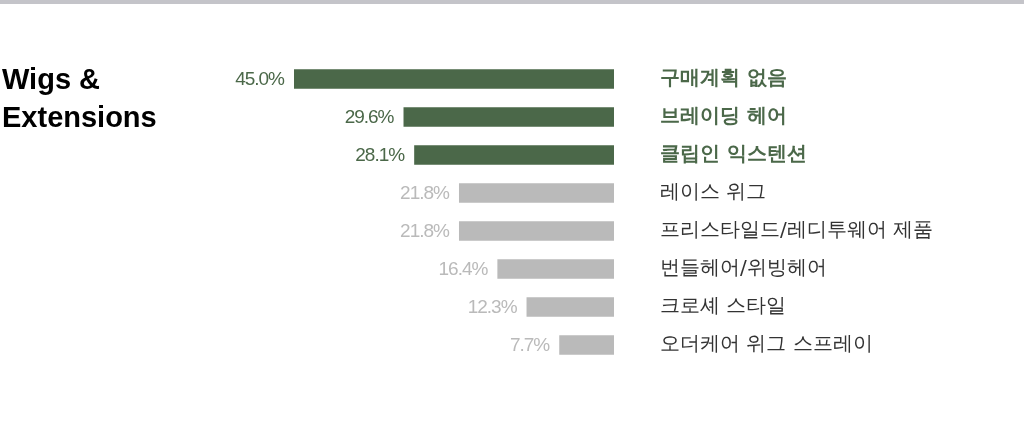 Image resolution: width=1024 pixels, height=422 pixels. Describe the element at coordinates (733, 153) in the screenshot. I see `y-tick-label: 클립인 익스텐션` at that location.